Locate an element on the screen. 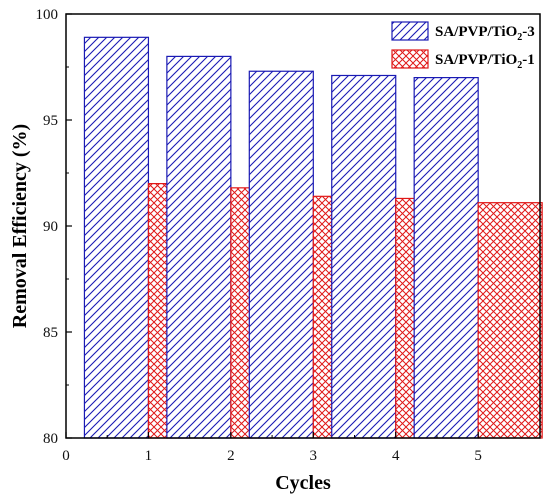  y-tick-label: 95 is located at coordinates (50, 121).